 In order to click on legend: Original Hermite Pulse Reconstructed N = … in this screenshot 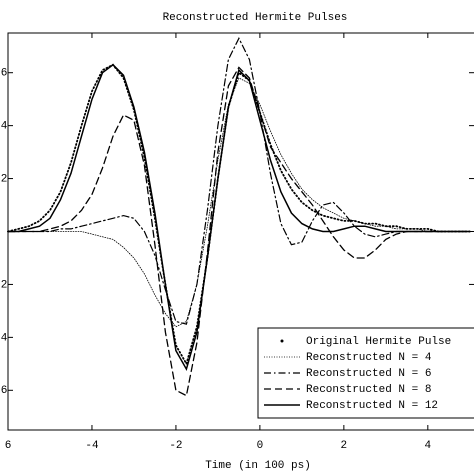, I will do `click(365, 373)`.